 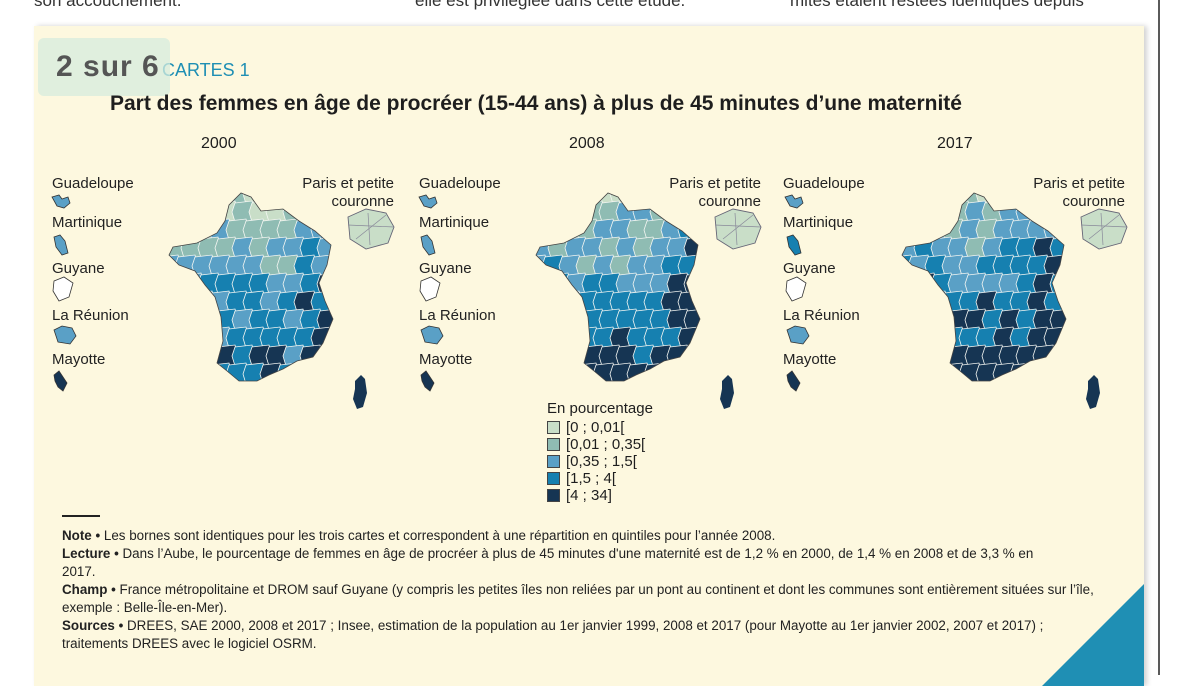 What do you see at coordinates (79, 359) in the screenshot?
I see `label-mayotte-2000: Mayotte` at bounding box center [79, 359].